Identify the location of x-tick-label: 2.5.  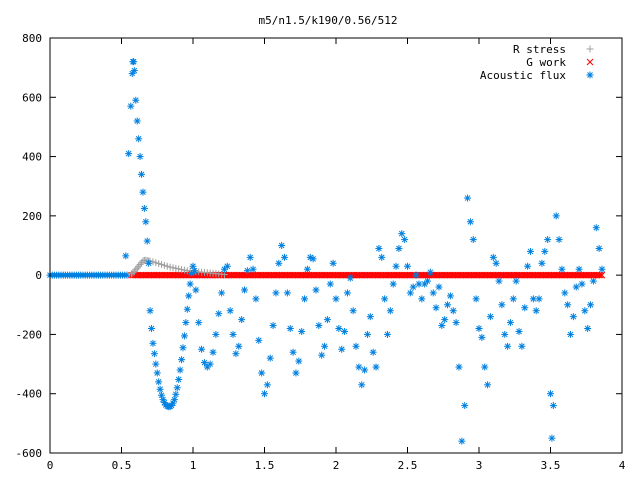
(408, 465).